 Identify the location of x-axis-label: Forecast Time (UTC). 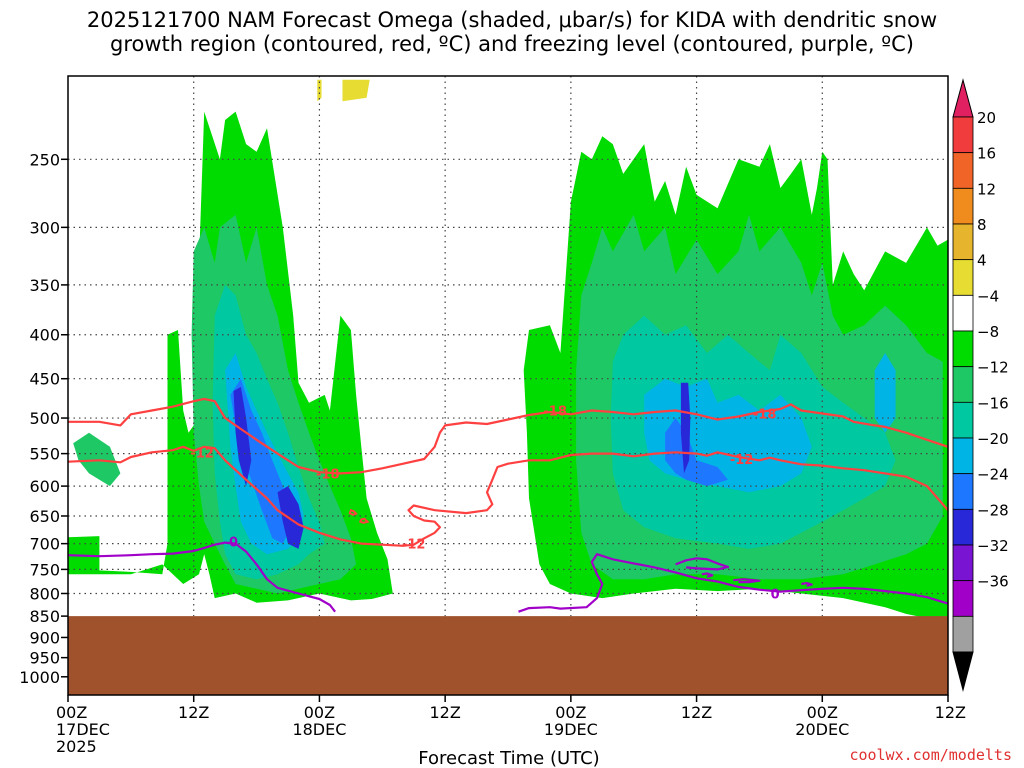
(508, 758).